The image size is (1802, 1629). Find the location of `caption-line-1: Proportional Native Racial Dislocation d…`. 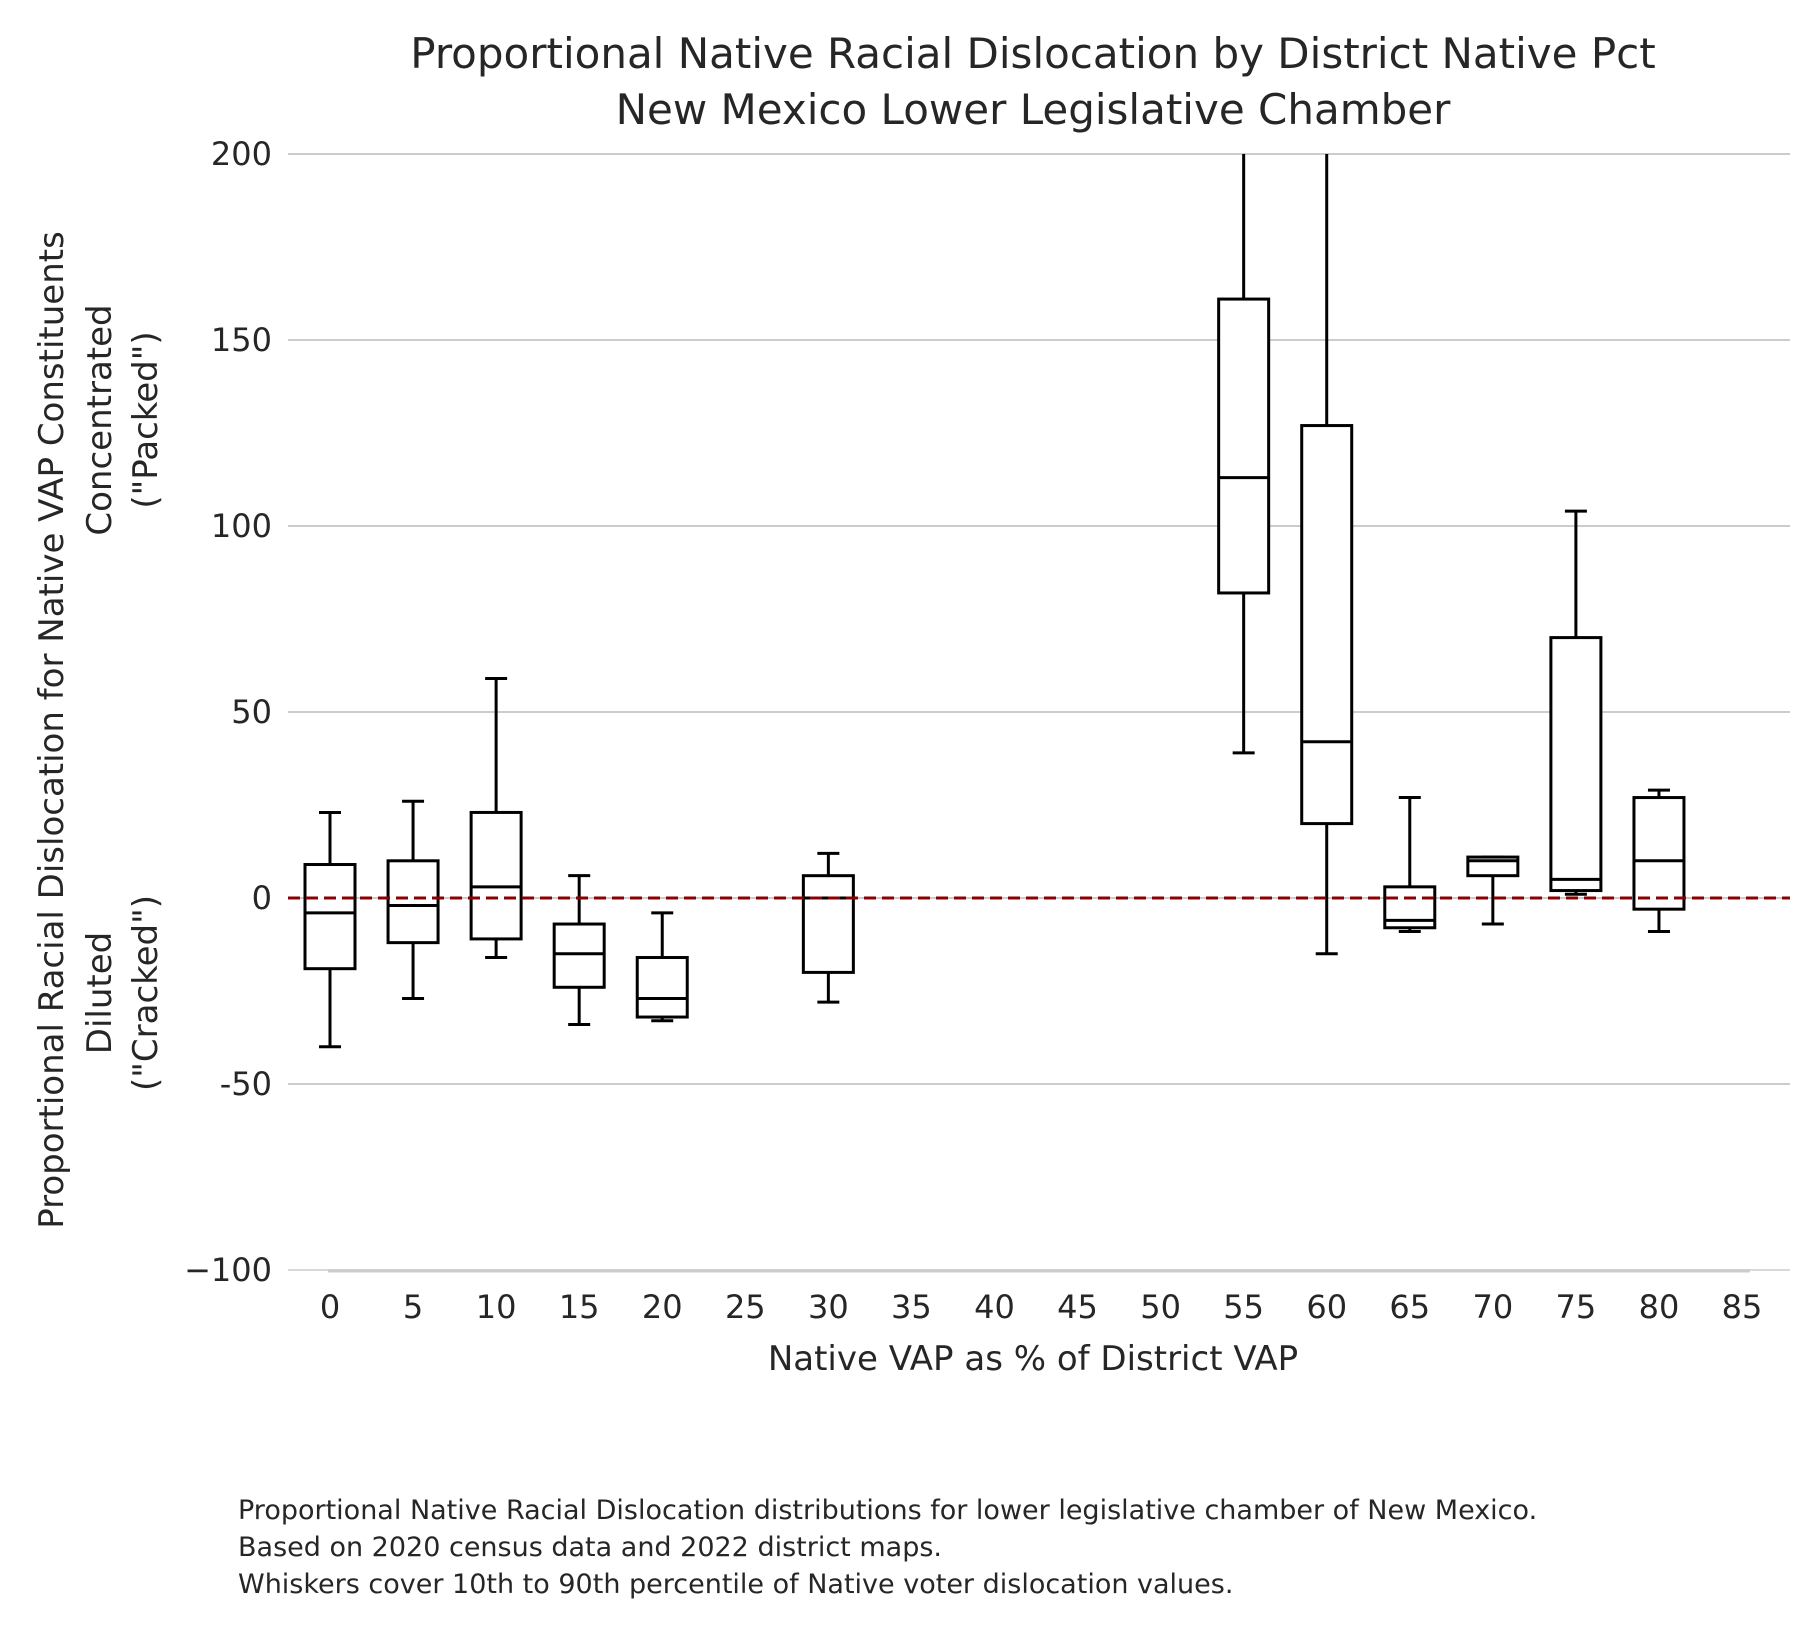

caption-line-1: Proportional Native Racial Dislocation d… is located at coordinates (888, 1510).